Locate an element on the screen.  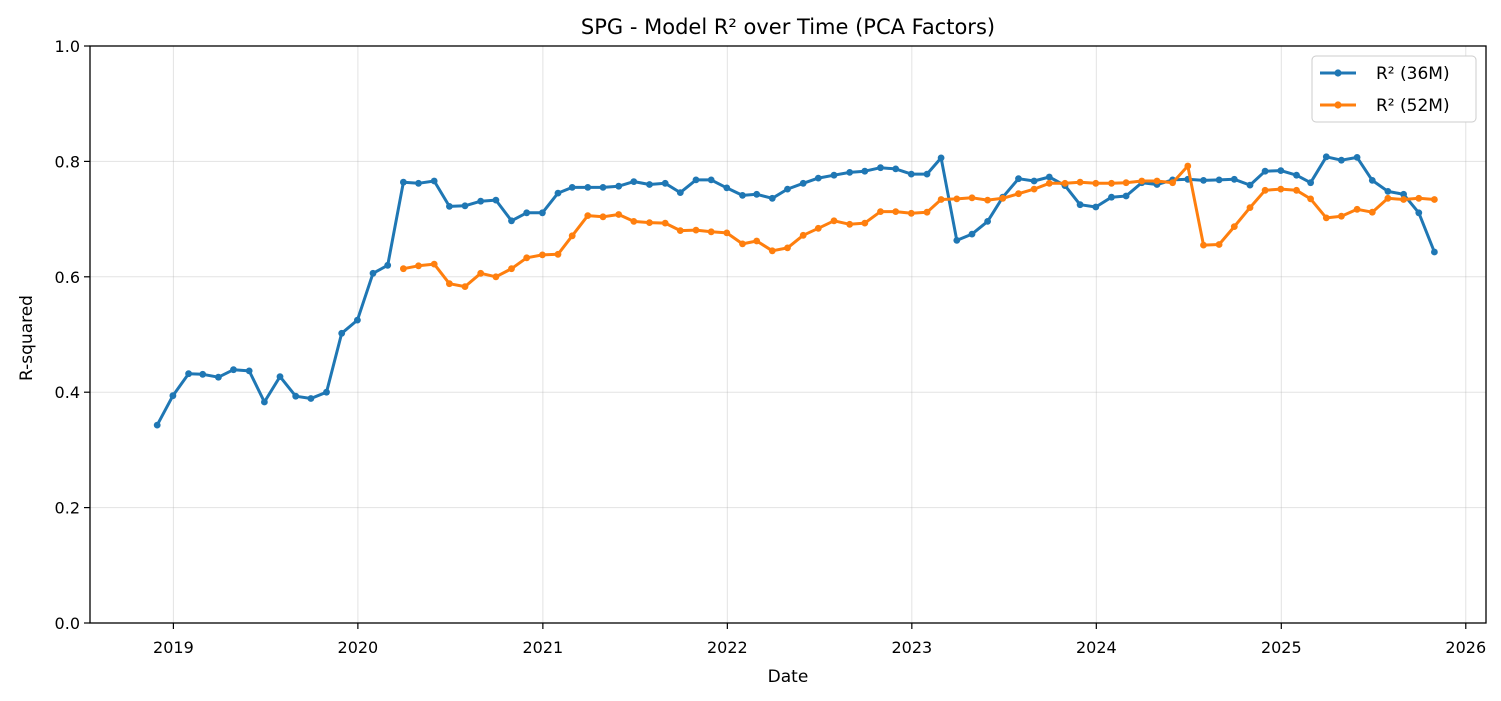
y-tick-label: 1.0 is located at coordinates (67, 46).